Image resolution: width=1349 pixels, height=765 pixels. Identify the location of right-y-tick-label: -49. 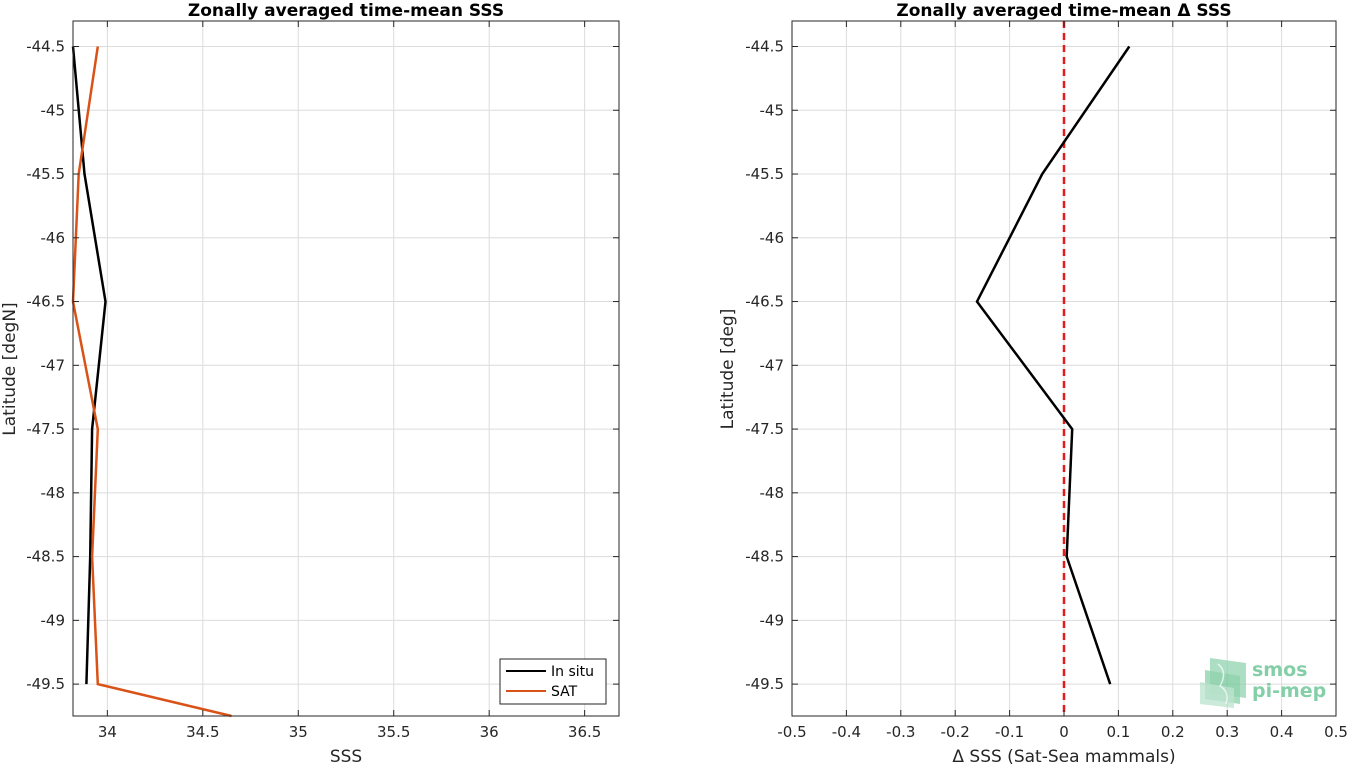
(772, 620).